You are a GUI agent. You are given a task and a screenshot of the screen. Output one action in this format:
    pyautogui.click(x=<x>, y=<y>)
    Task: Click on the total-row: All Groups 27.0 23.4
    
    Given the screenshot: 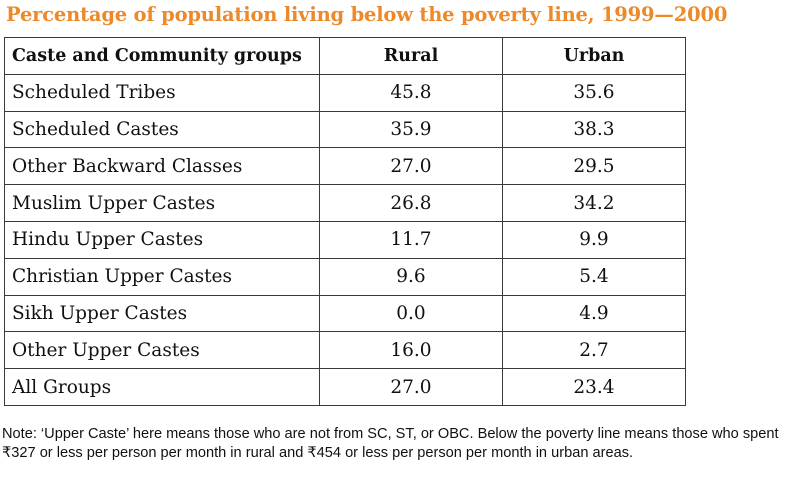 What is the action you would take?
    pyautogui.click(x=345, y=387)
    